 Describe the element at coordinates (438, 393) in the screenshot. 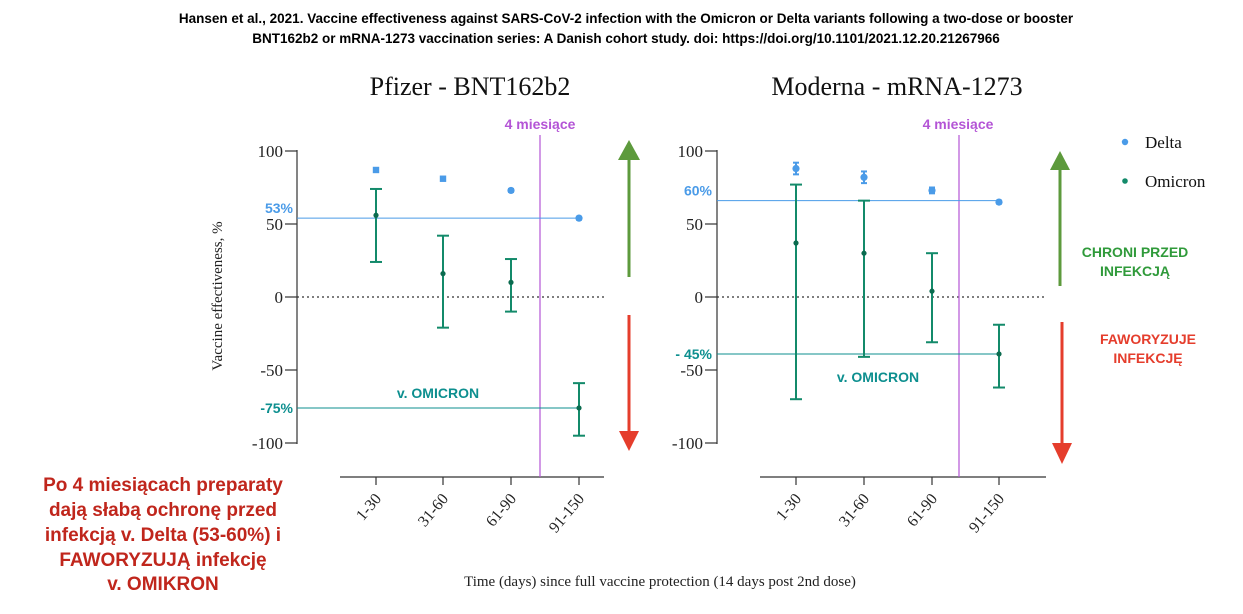

I see `pfizer-omicron-text: v. OMICRON` at that location.